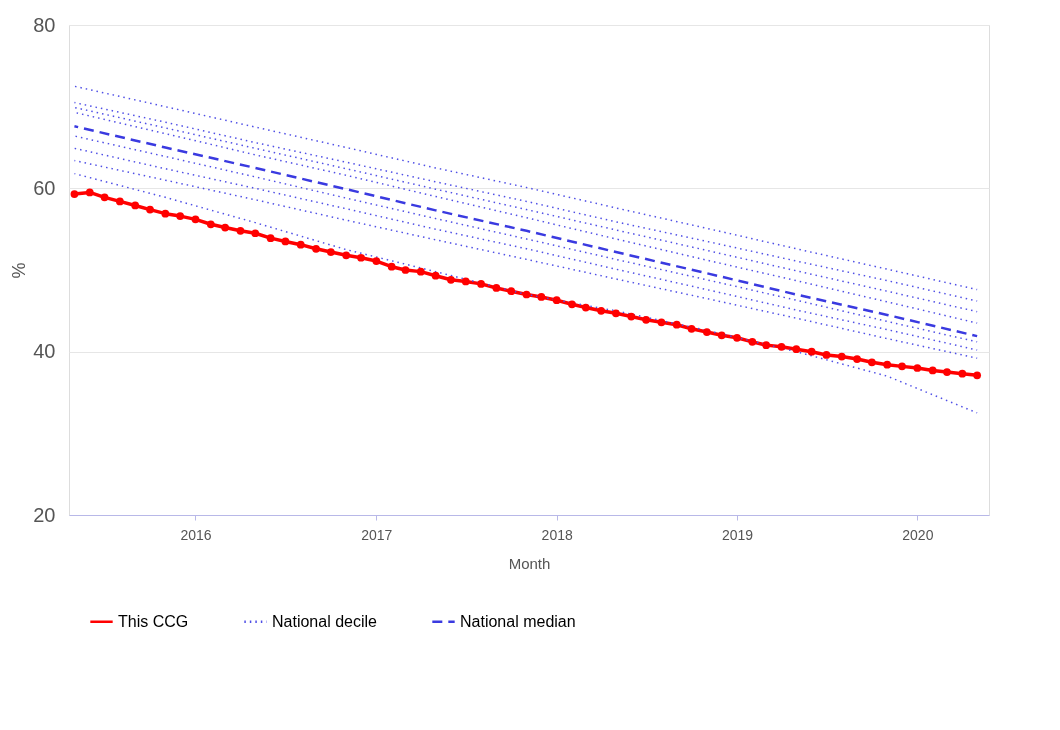 This screenshot has width=1060, height=730. I want to click on y-tick-label: 20, so click(44, 514).